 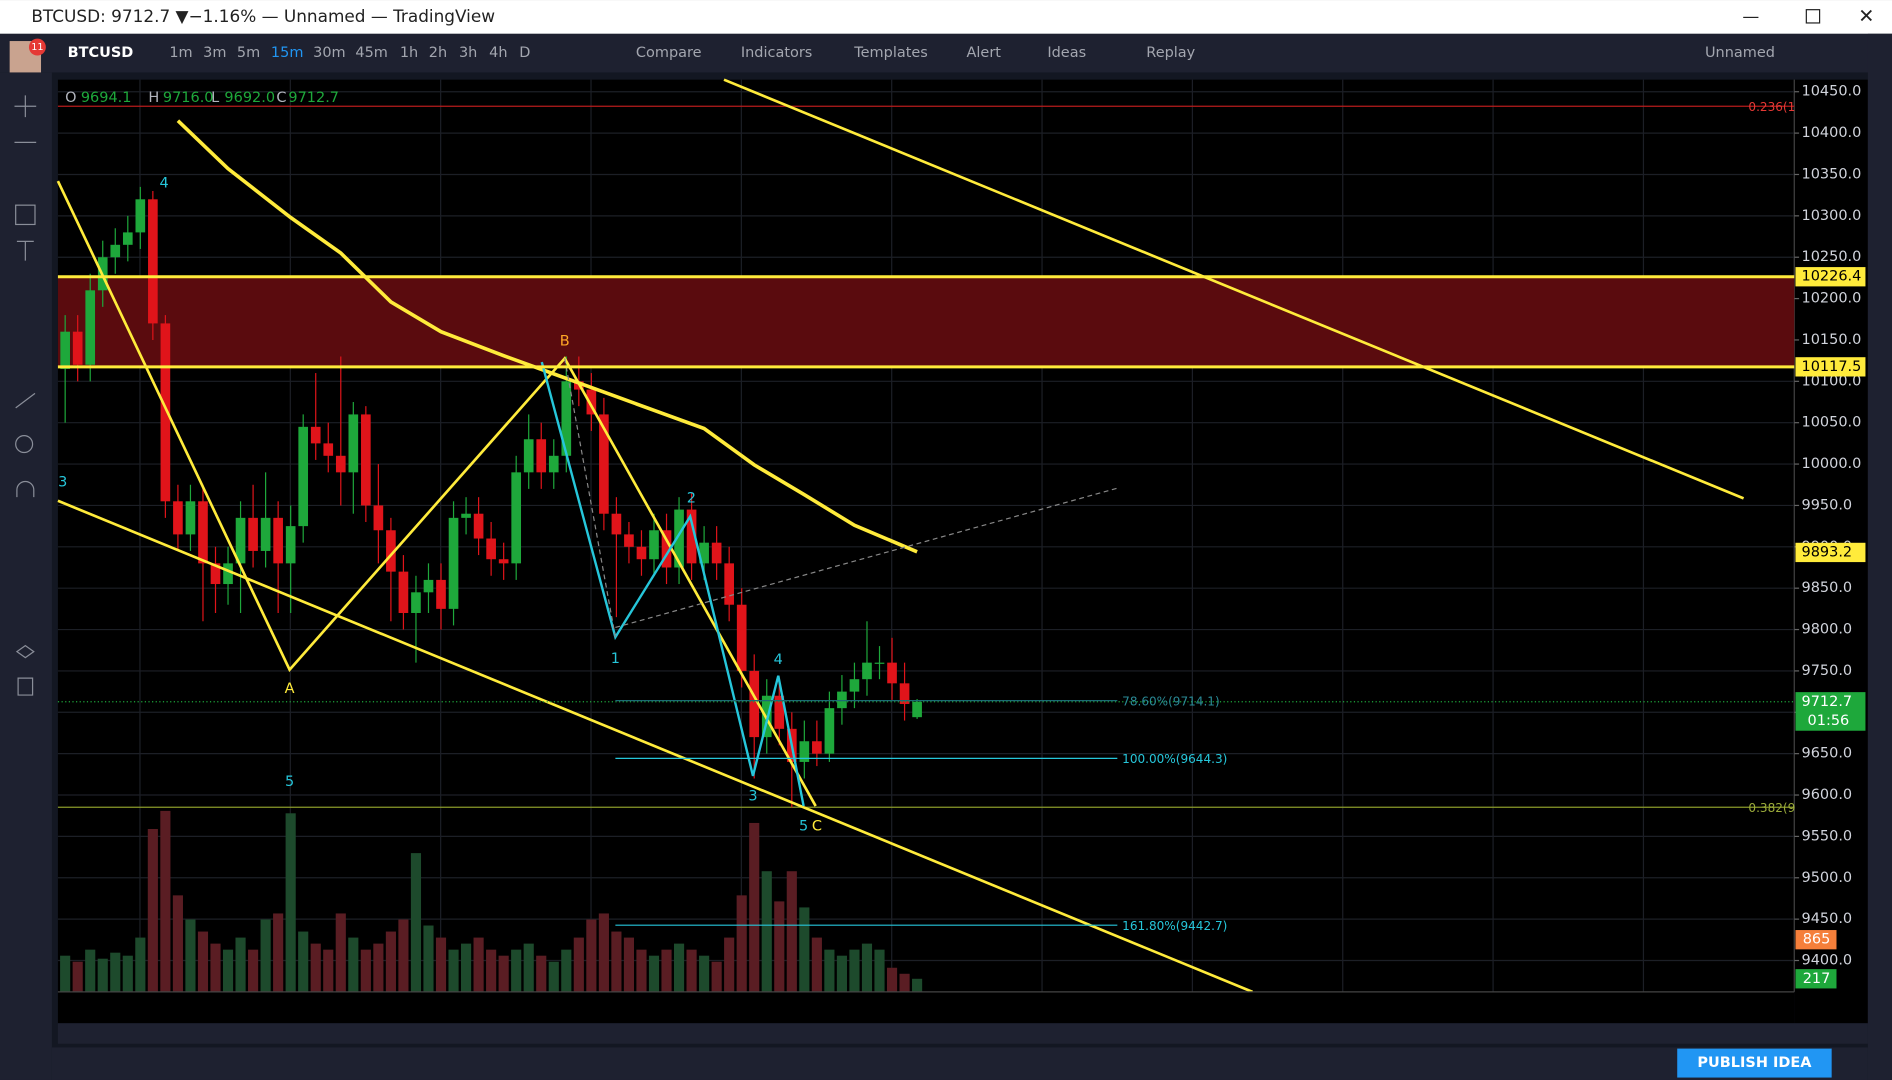 What do you see at coordinates (70, 98) in the screenshot?
I see `legend-o: O` at bounding box center [70, 98].